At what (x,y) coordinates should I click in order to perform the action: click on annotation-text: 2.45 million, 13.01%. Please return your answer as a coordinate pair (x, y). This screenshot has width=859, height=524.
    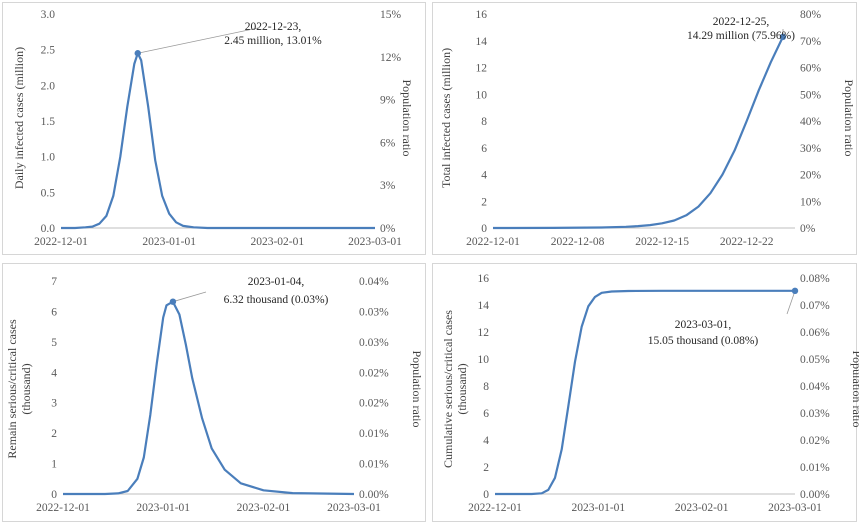
    Looking at the image, I should click on (273, 41).